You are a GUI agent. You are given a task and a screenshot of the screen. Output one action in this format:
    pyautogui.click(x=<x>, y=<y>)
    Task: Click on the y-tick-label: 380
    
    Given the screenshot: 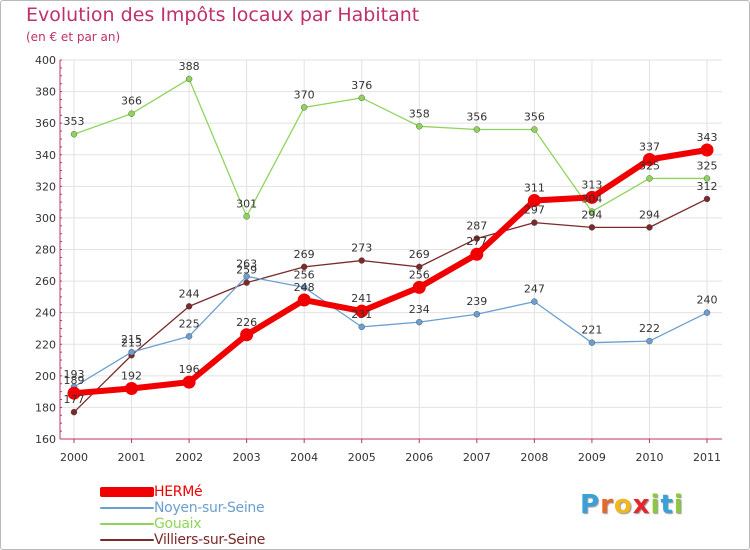 What is the action you would take?
    pyautogui.click(x=45, y=92)
    